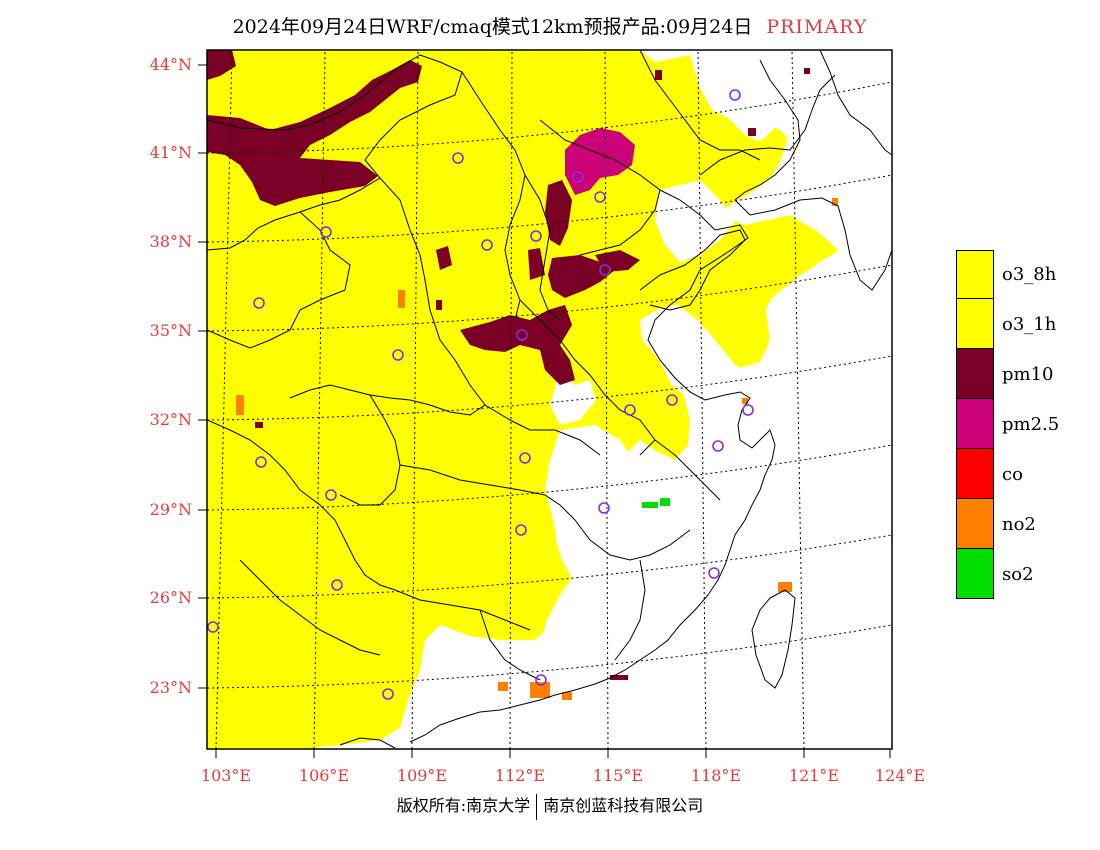 This screenshot has height=850, width=1100. I want to click on lon-label-112: 112°E, so click(520, 775).